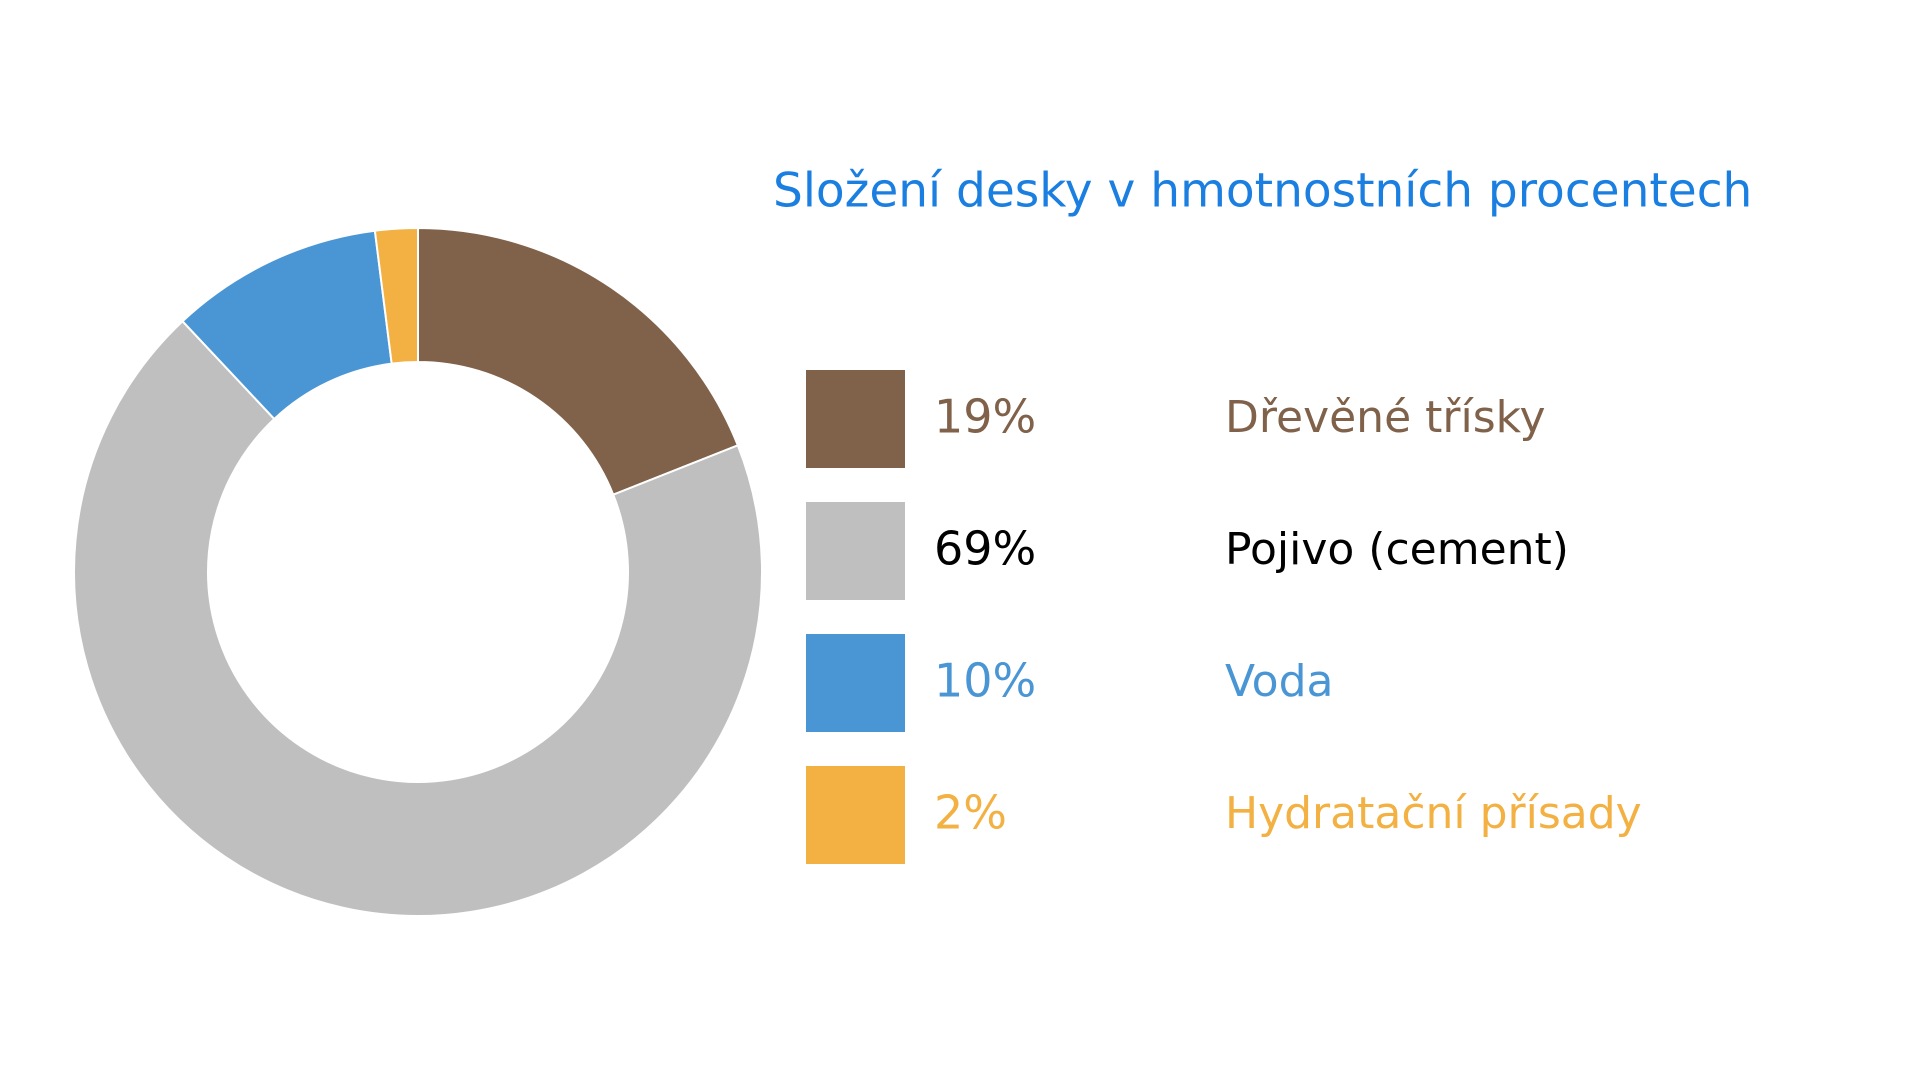 This screenshot has height=1080, width=1920. I want to click on legend-label: Voda, so click(1279, 681).